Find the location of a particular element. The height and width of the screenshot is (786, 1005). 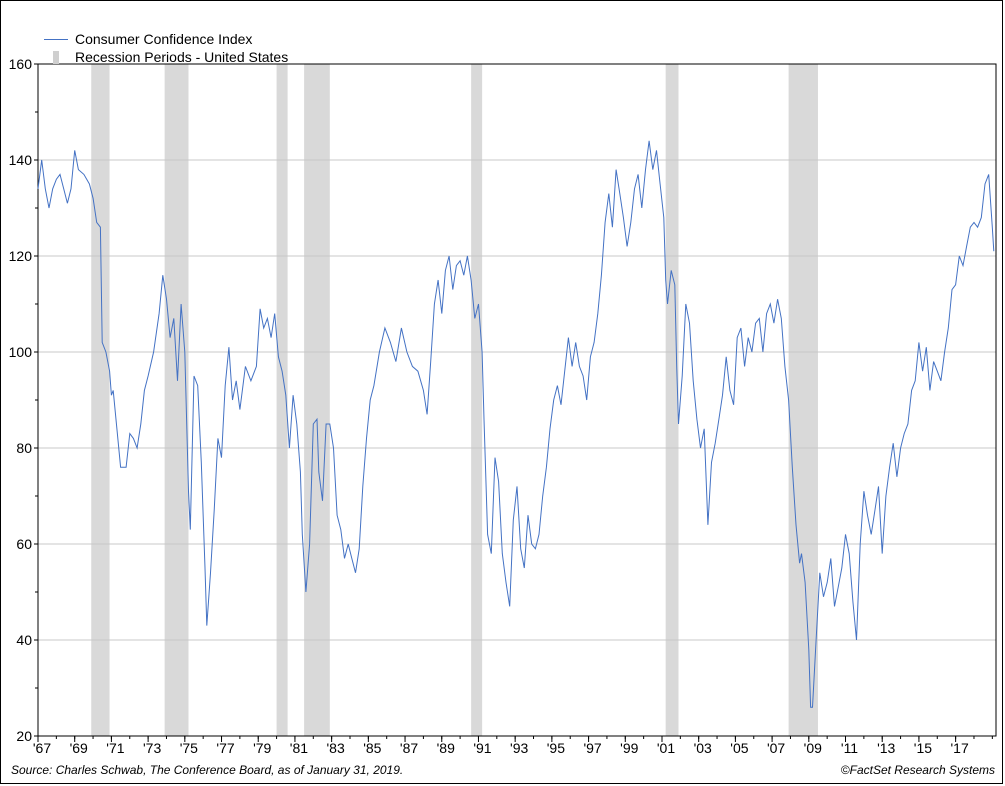

legend-label-cci: Consumer Confidence Index is located at coordinates (164, 39).